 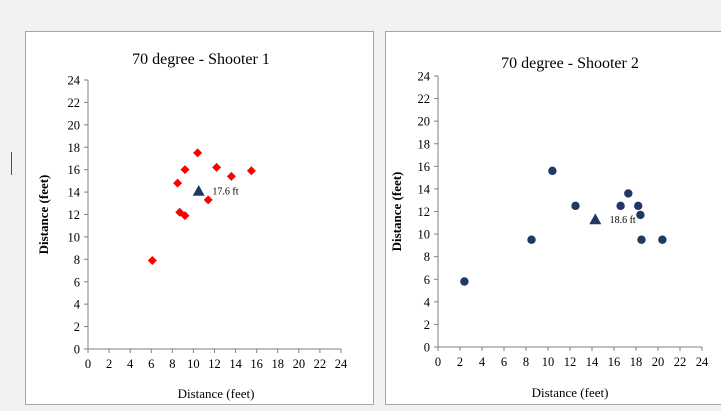 I want to click on chart-title: 70 degree - Shooter 1, so click(x=201, y=59).